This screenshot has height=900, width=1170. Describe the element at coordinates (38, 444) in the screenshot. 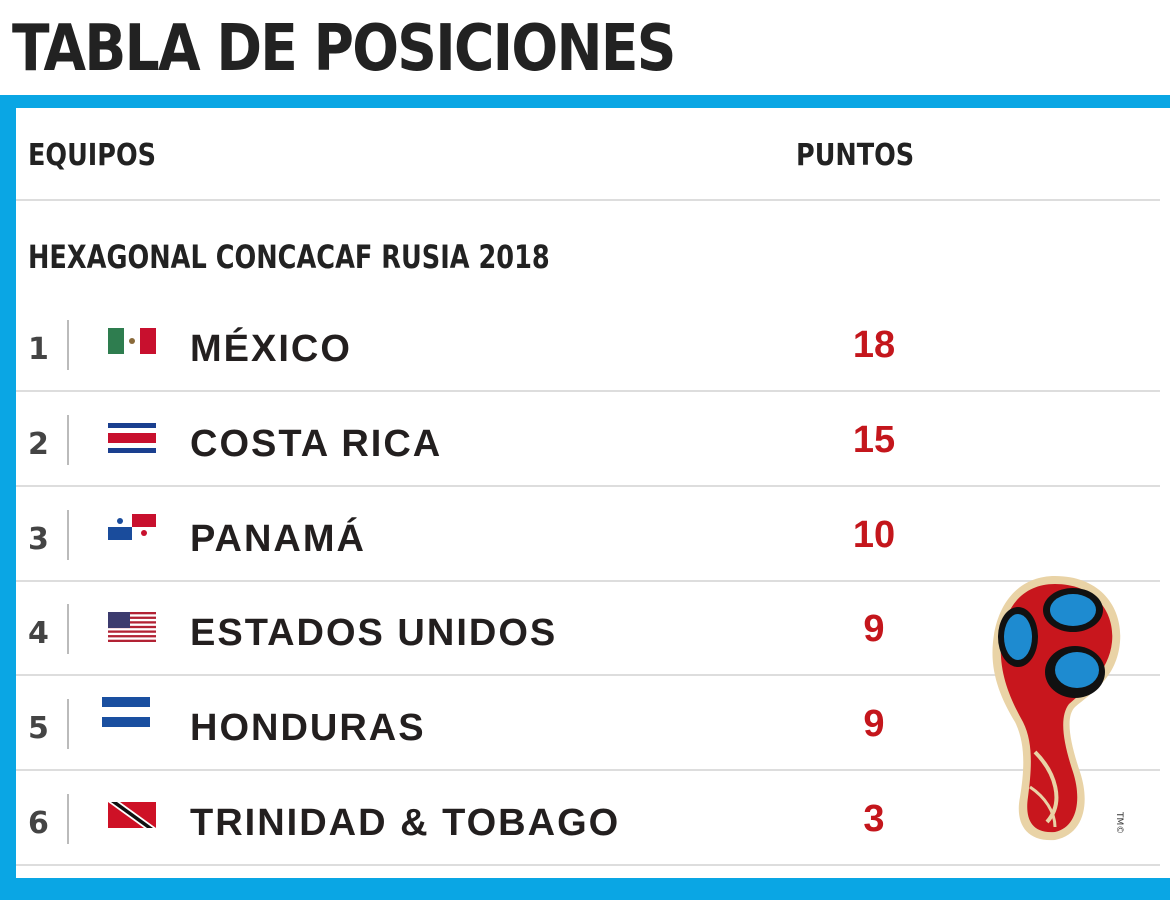

I see `position: 2` at that location.